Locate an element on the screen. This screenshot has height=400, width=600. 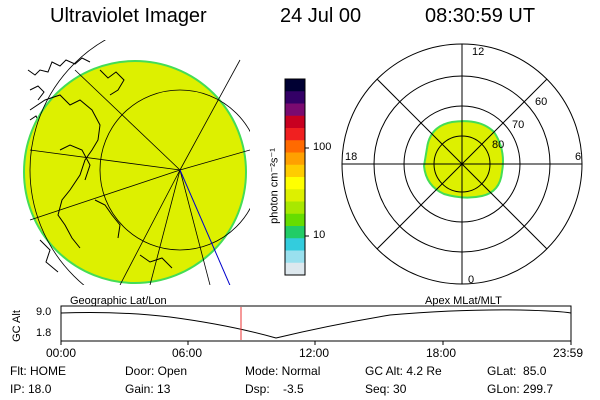
app-title: Ultraviolet Imager is located at coordinates (128, 16).